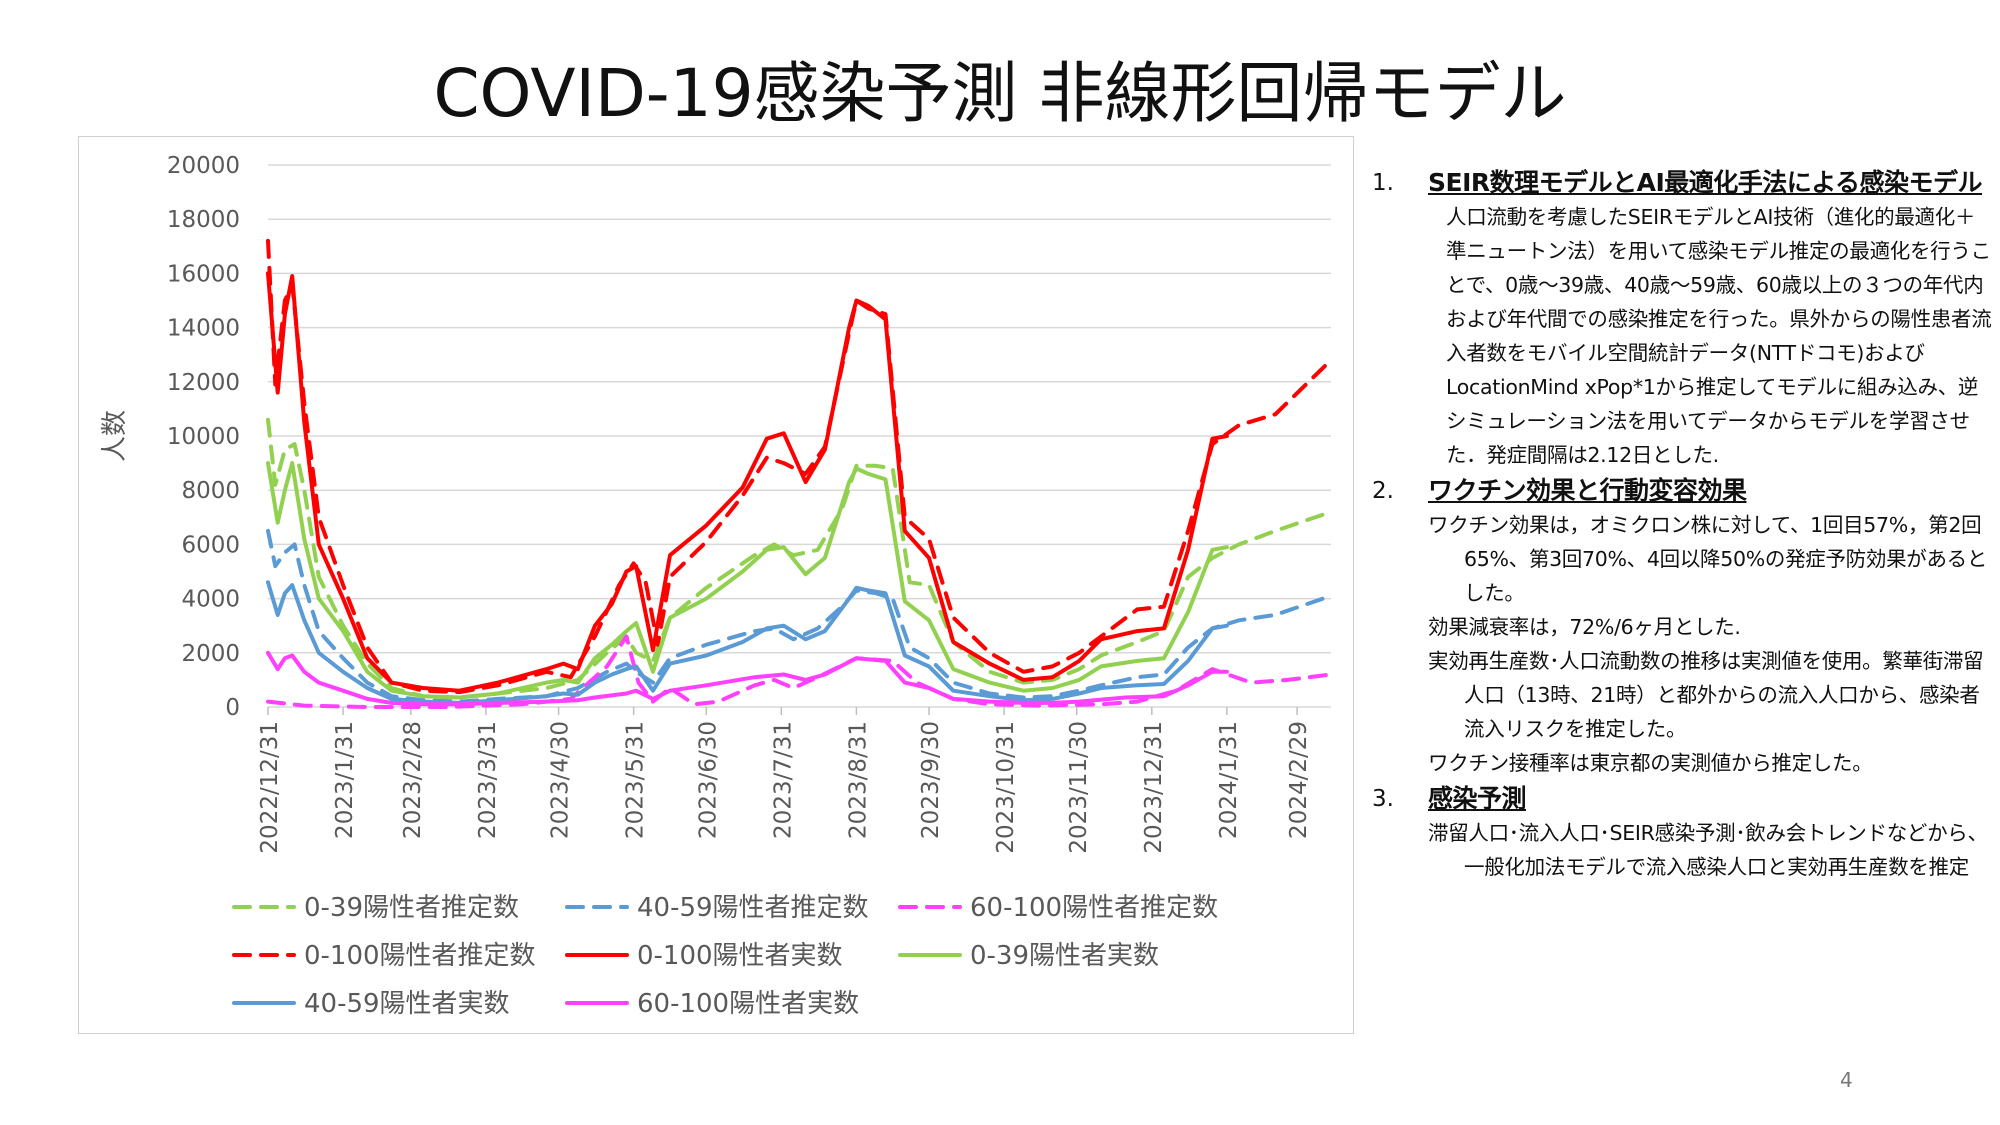 The image size is (2000, 1125). I want to click on note-section-2: 2. ワクチン効果と行動変容効果, so click(1682, 491).